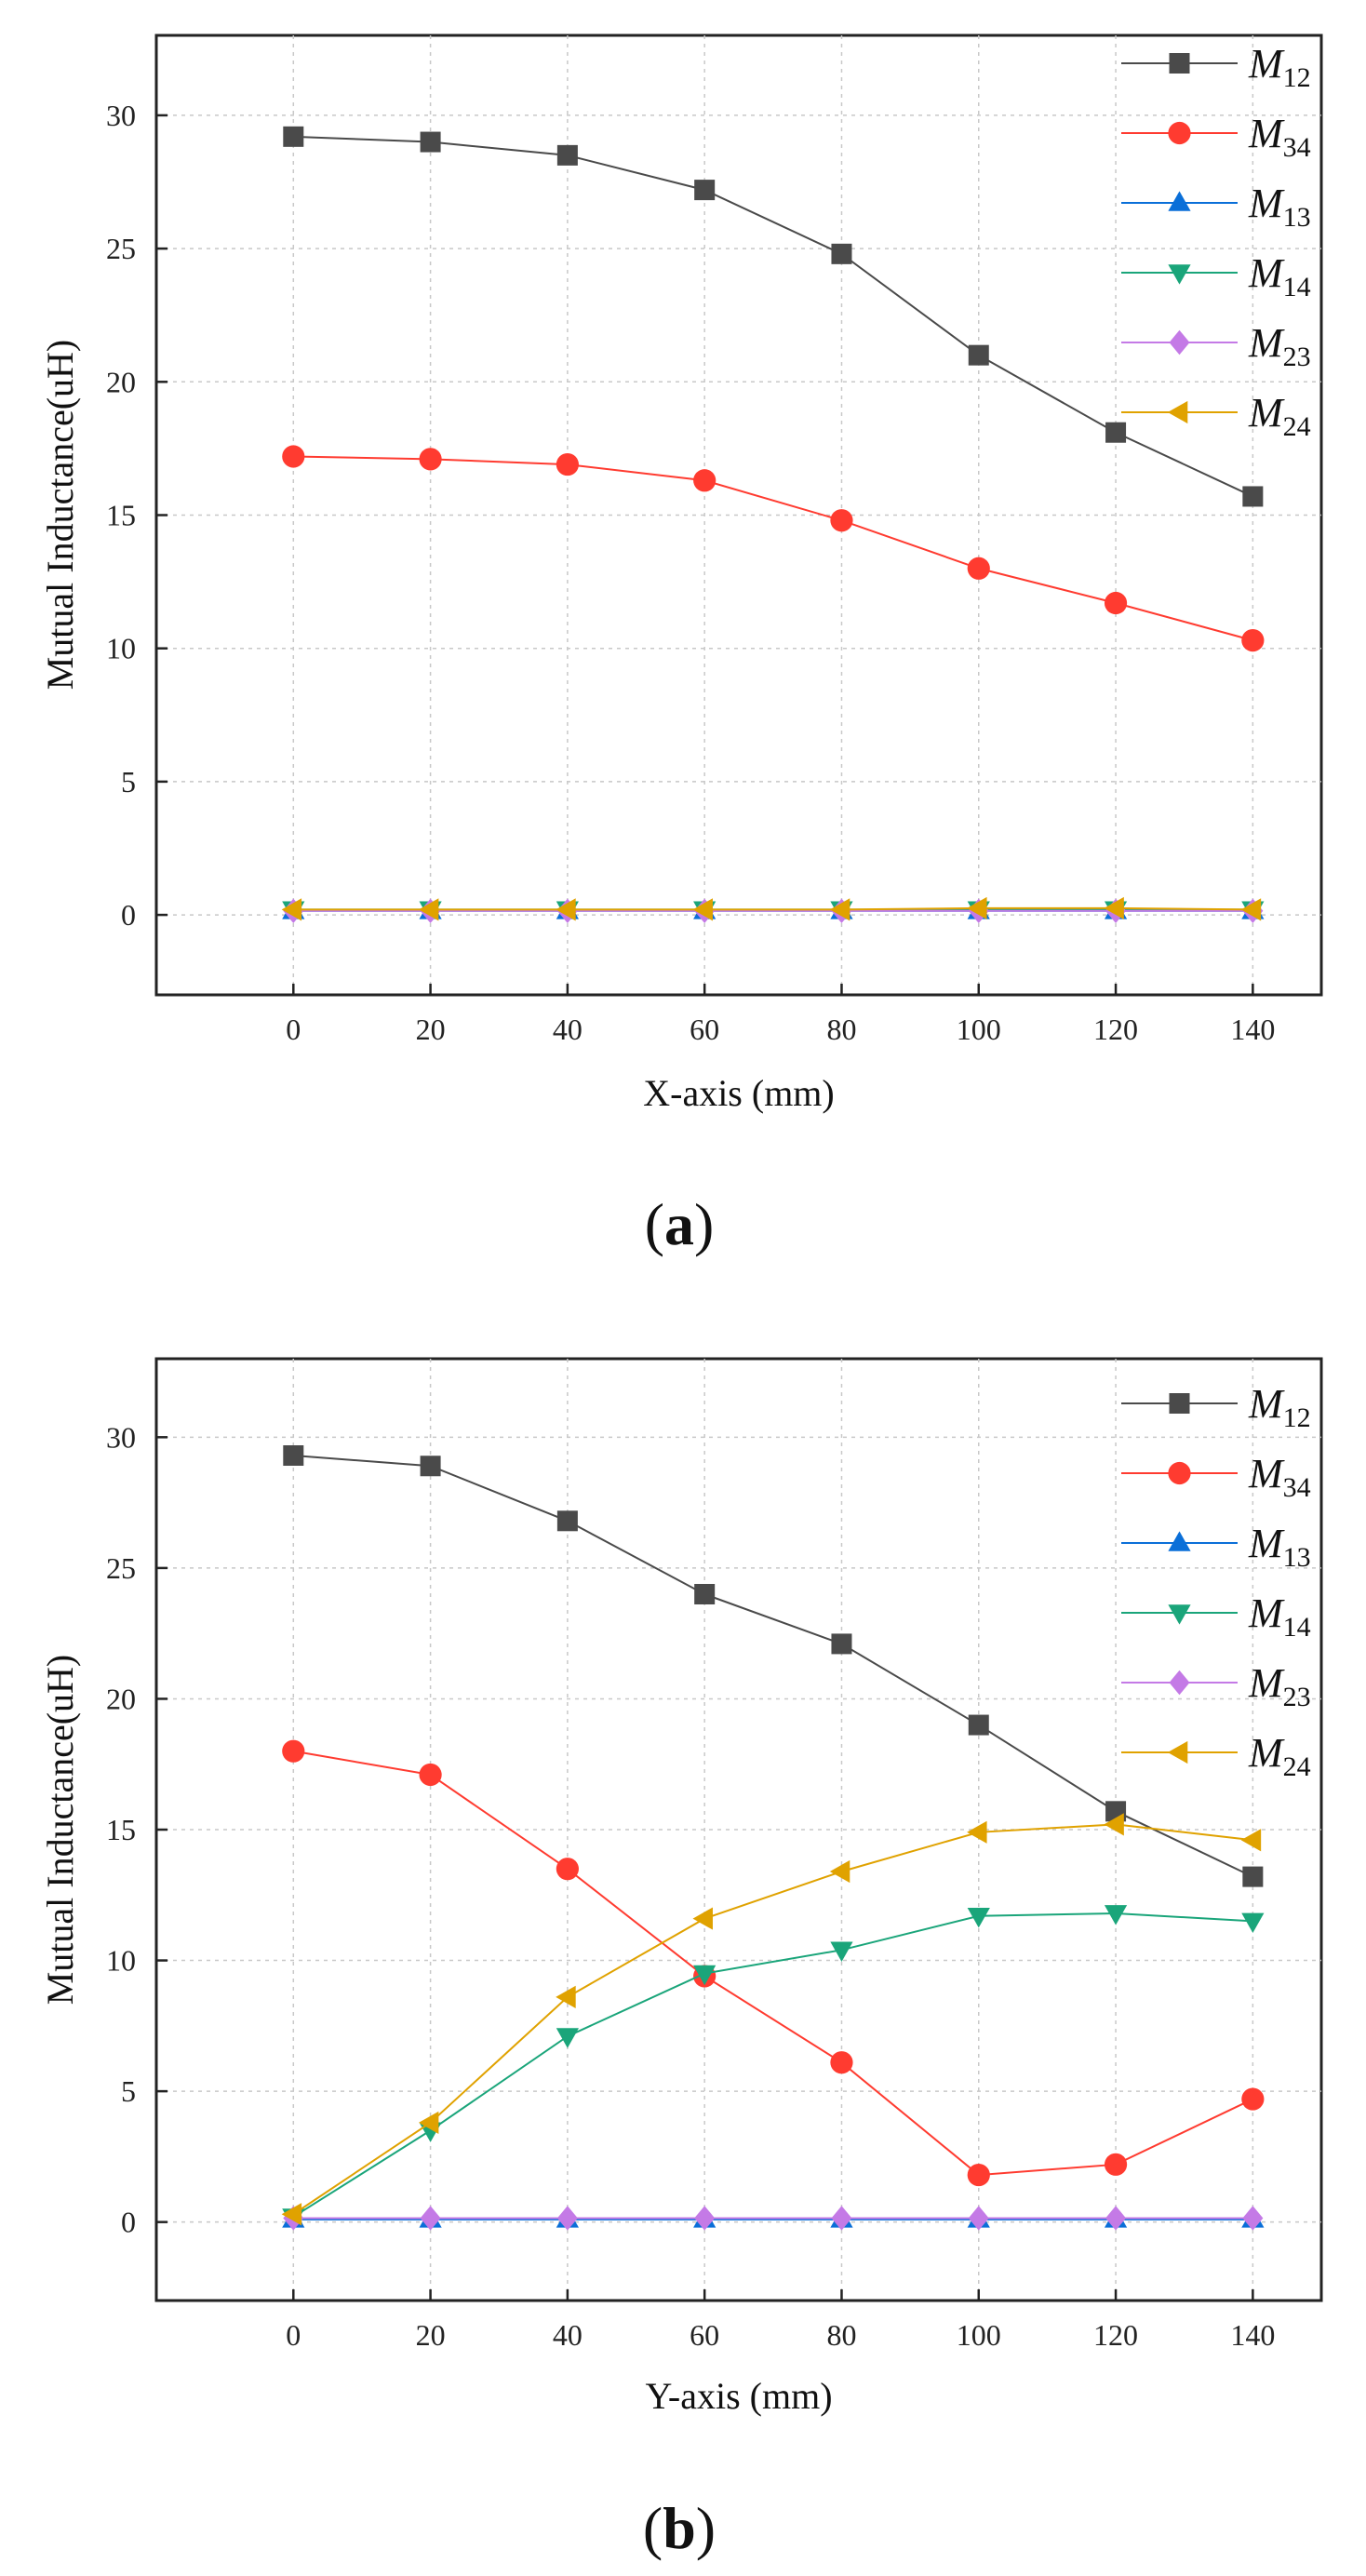 This screenshot has width=1366, height=2576. What do you see at coordinates (1279, 276) in the screenshot?
I see `legend-label-m14: M14` at bounding box center [1279, 276].